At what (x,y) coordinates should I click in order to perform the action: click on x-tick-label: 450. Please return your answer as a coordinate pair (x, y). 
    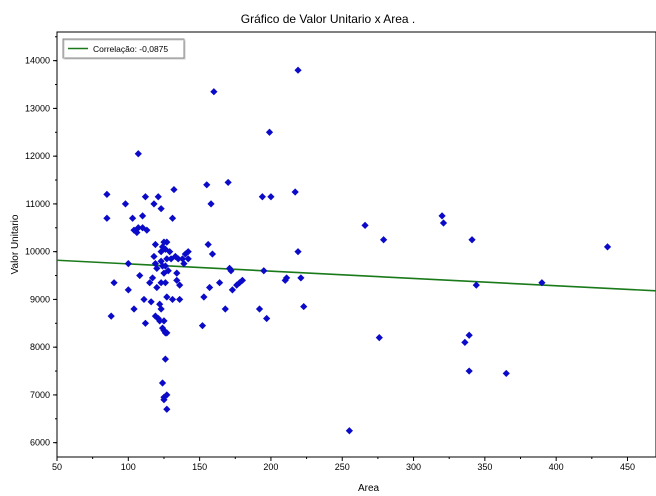
    Looking at the image, I should click on (627, 467).